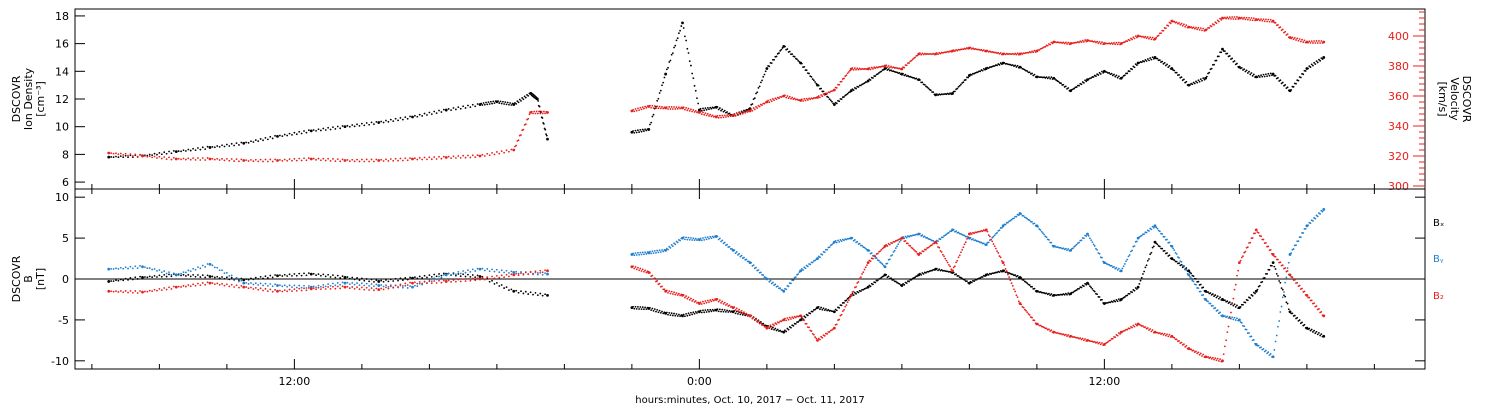  What do you see at coordinates (16, 98) in the screenshot?
I see `density-y-label-line1: DSCOVR` at bounding box center [16, 98].